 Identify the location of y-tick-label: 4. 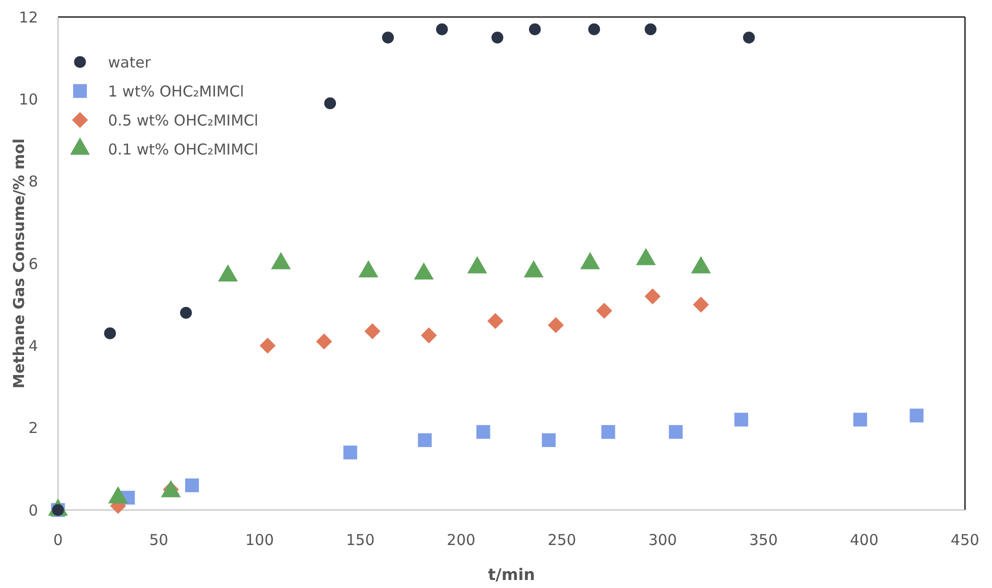
(33, 345).